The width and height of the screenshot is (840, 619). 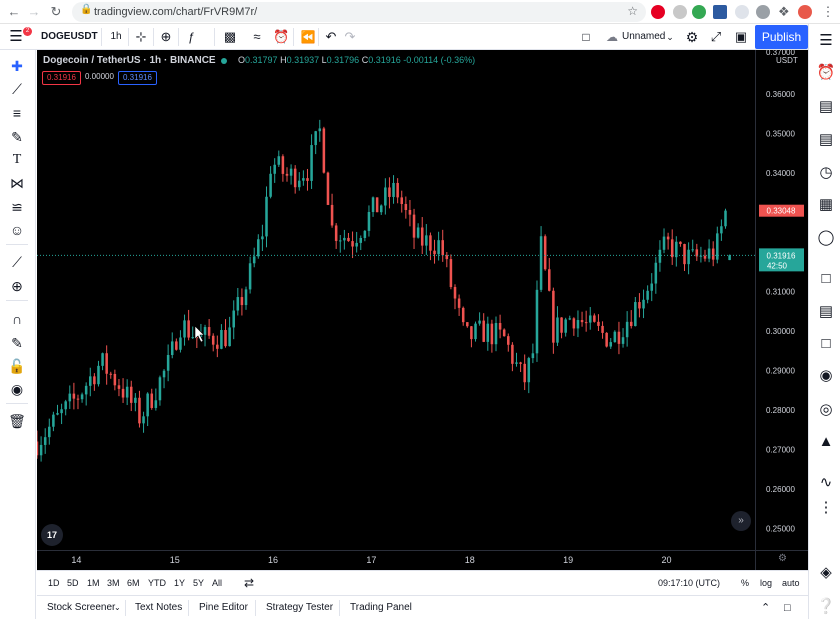 I want to click on signal-icon: ◉, so click(x=826, y=375).